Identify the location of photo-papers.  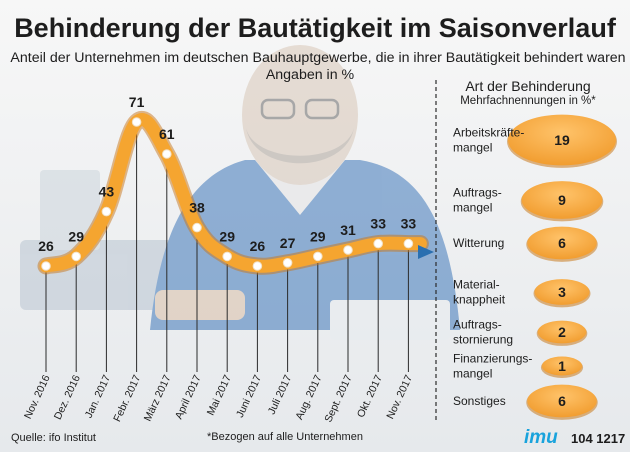
(390, 320).